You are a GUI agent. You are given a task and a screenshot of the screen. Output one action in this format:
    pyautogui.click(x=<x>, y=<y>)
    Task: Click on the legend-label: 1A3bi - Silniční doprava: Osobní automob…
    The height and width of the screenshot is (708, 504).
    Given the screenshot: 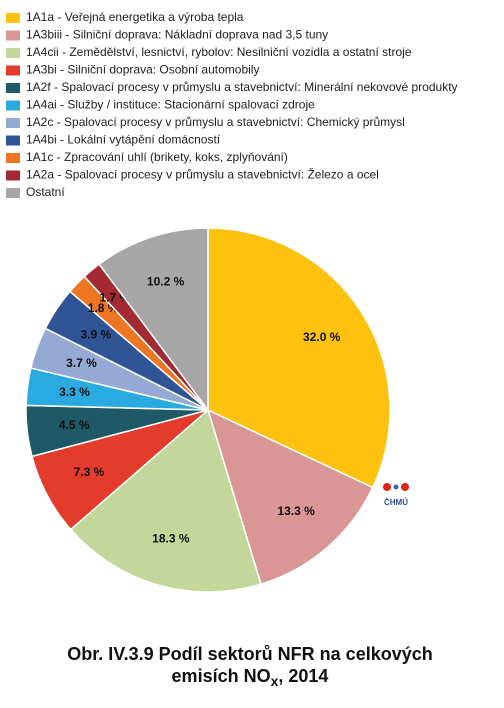 What is the action you would take?
    pyautogui.click(x=142, y=70)
    